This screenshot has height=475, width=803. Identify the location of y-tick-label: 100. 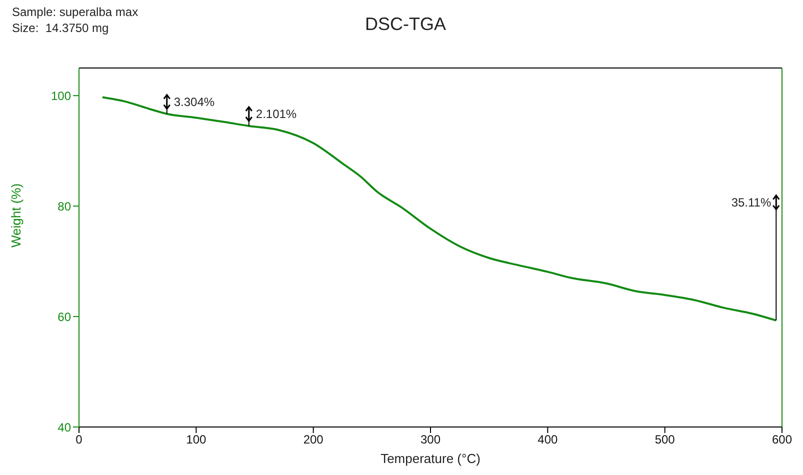
(61, 95).